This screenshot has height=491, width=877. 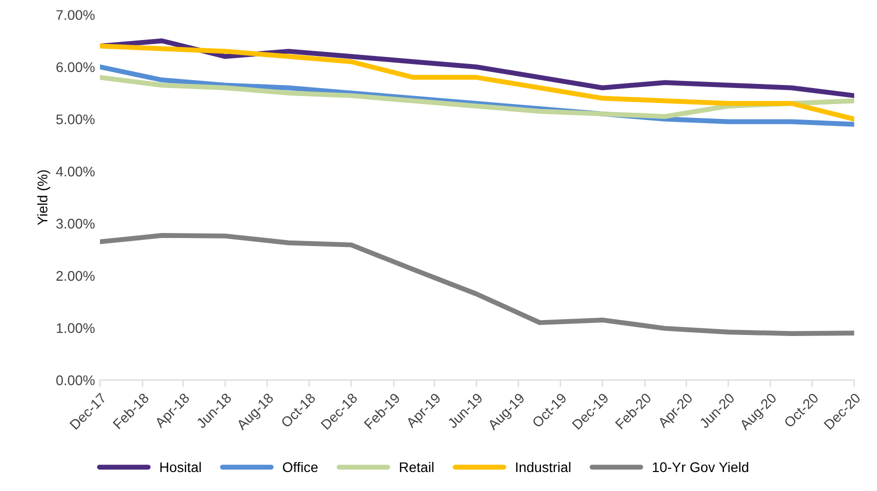 What do you see at coordinates (543, 467) in the screenshot?
I see `legend-label: Industrial` at bounding box center [543, 467].